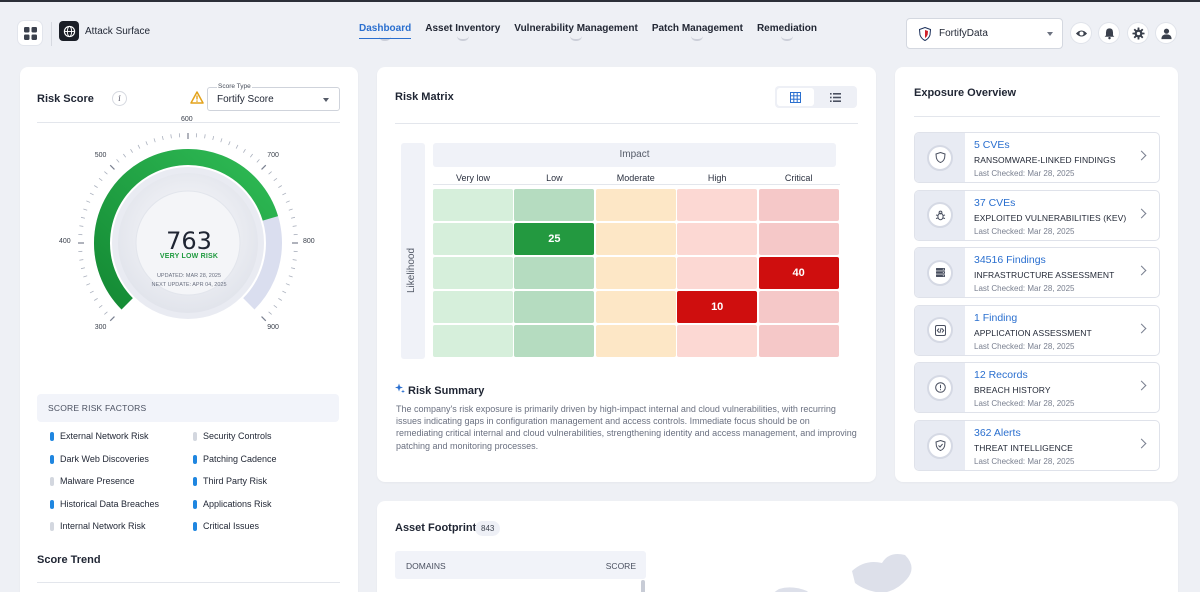 Image resolution: width=1200 pixels, height=592 pixels. What do you see at coordinates (462, 31) in the screenshot?
I see `nav-item-asset-inventory: Asset Inventory` at bounding box center [462, 31].